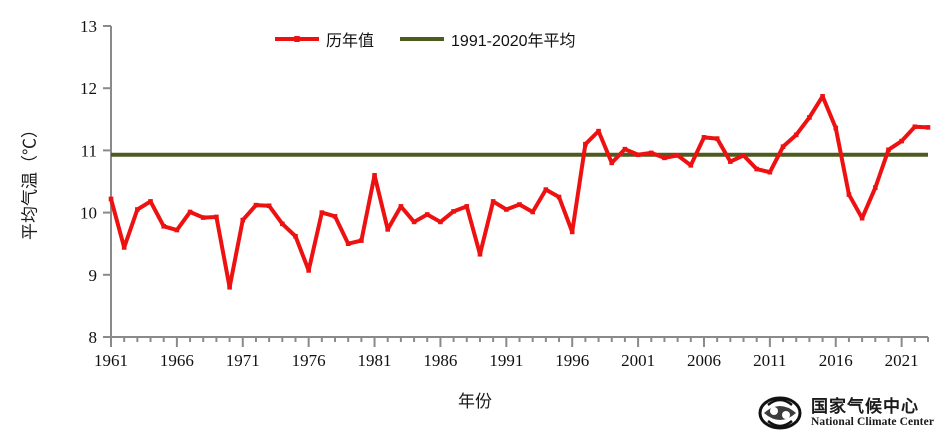  I want to click on legend-item-series: 历年值, so click(324, 39).